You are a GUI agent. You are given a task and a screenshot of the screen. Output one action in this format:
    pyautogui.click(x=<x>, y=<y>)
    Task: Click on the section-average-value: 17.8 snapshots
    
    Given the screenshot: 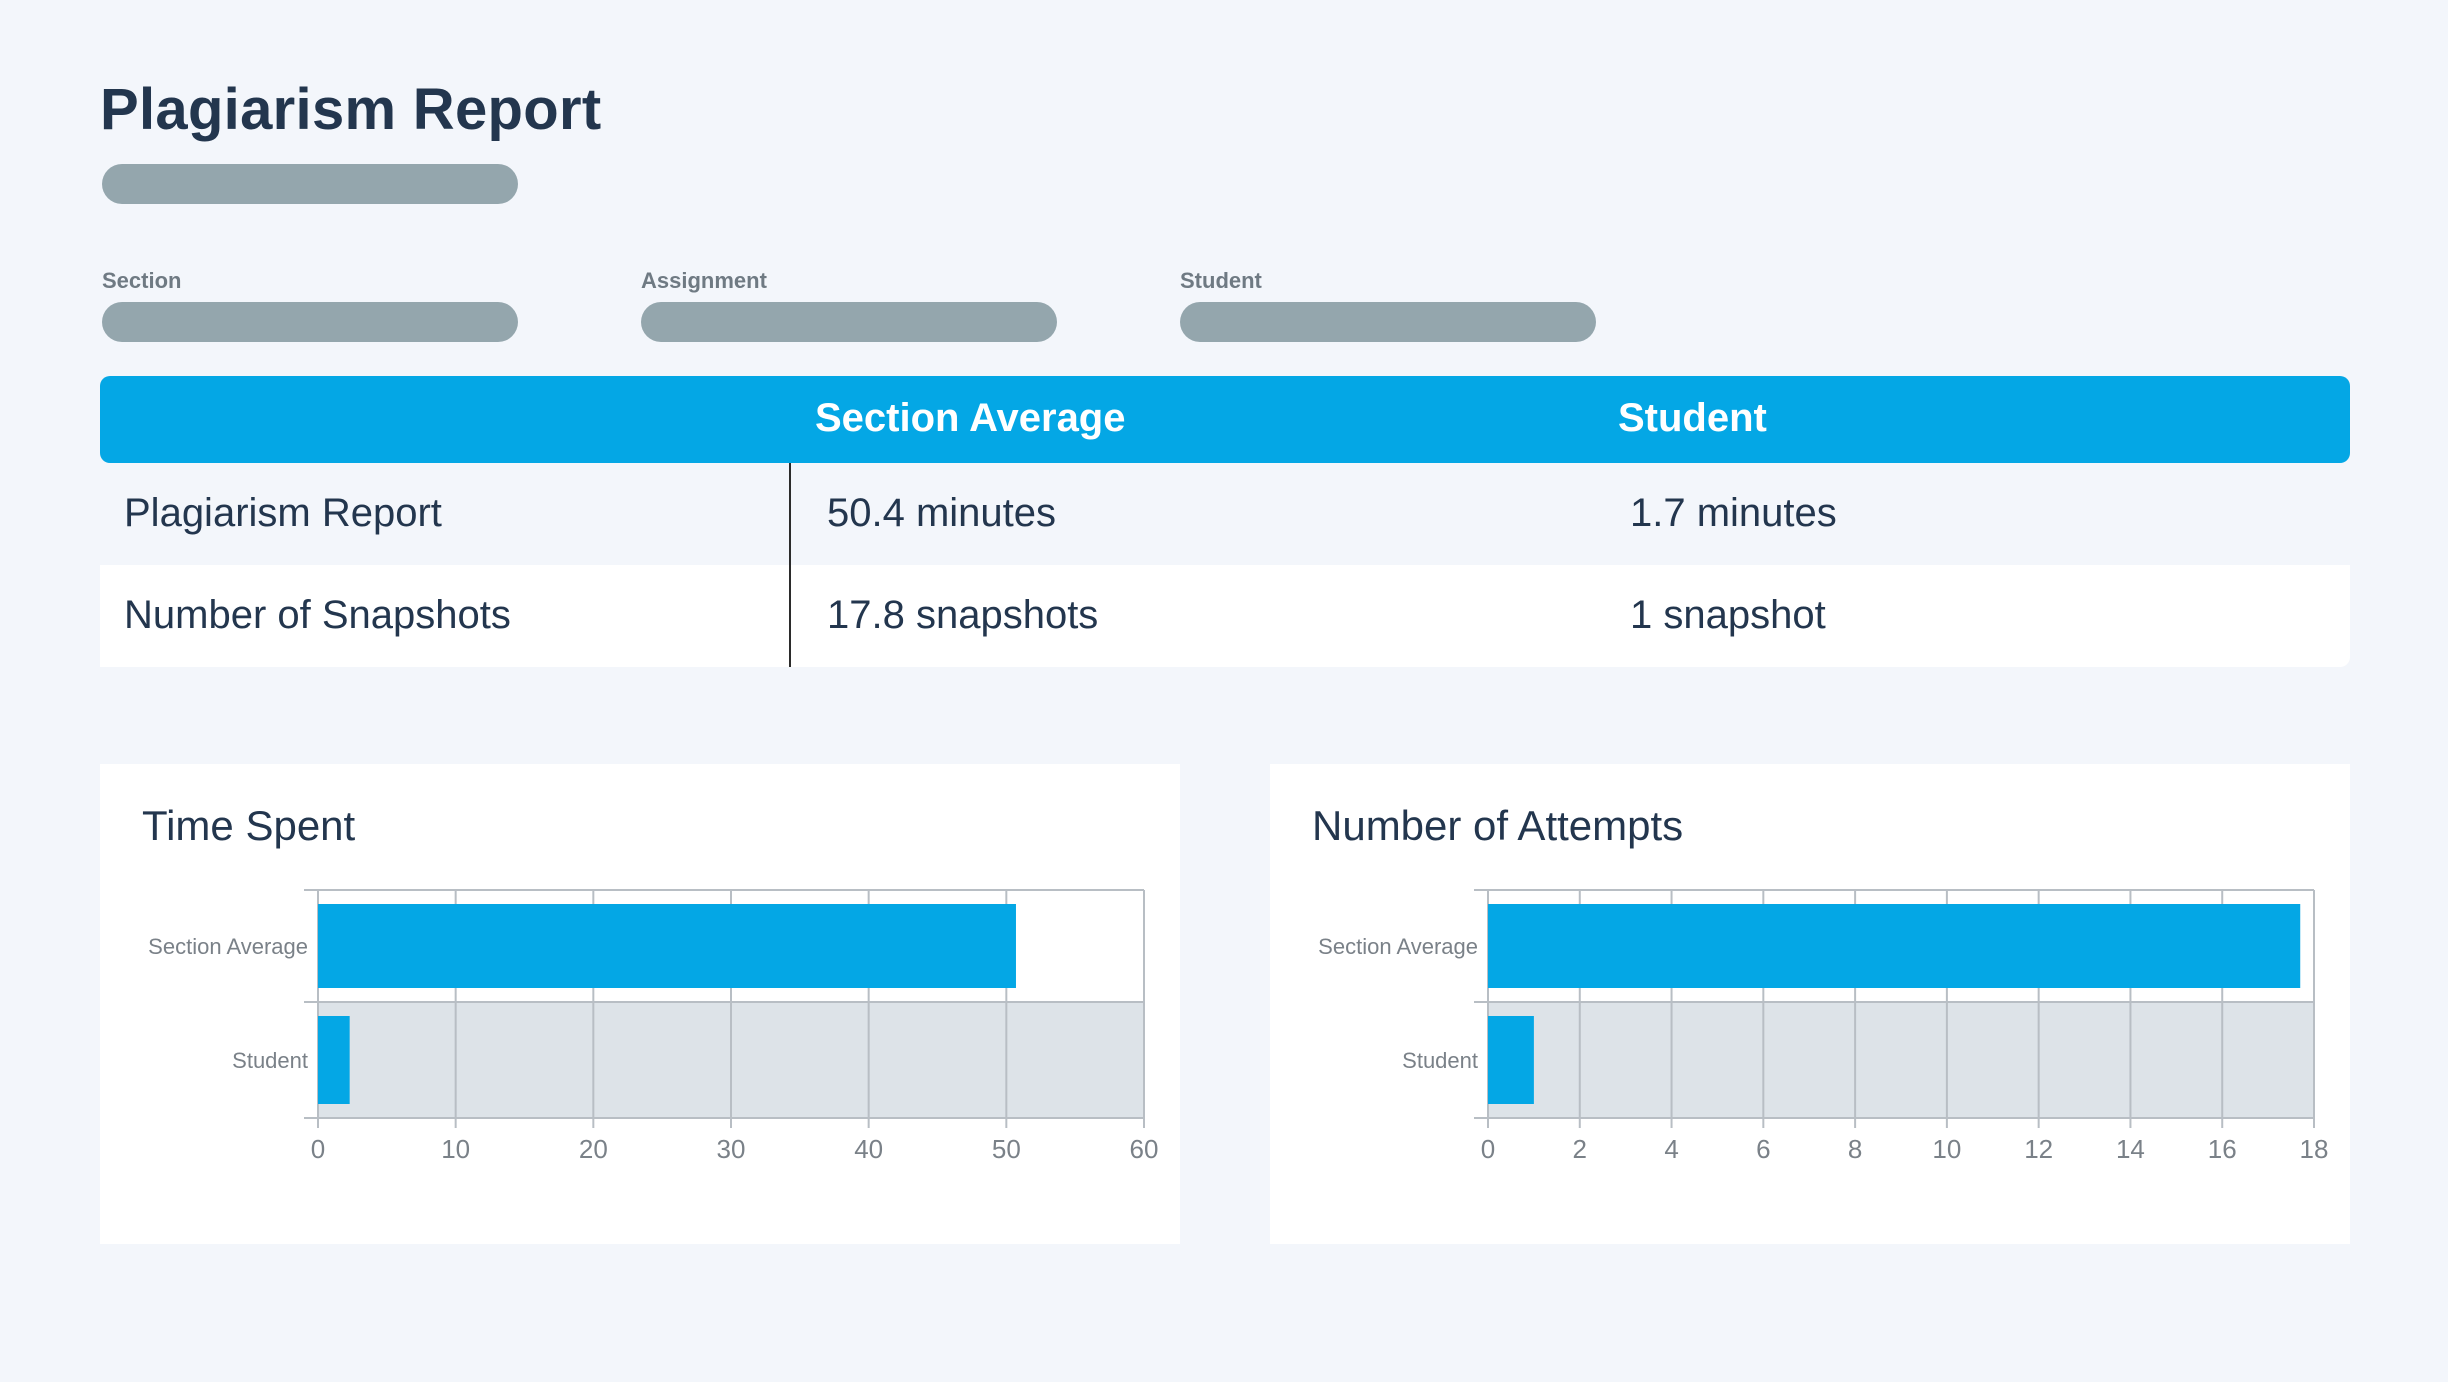 What is the action you would take?
    pyautogui.click(x=963, y=615)
    